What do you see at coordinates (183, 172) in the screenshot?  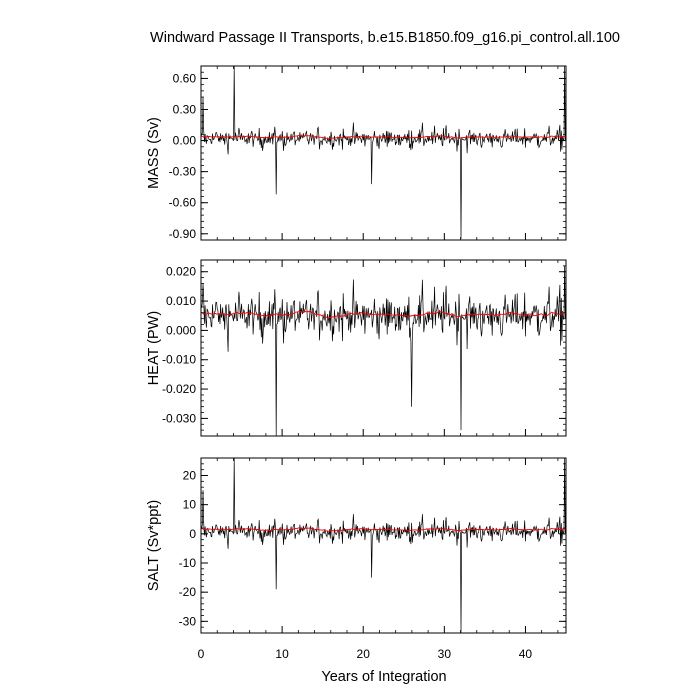 I see `y-tick-label: -0.30` at bounding box center [183, 172].